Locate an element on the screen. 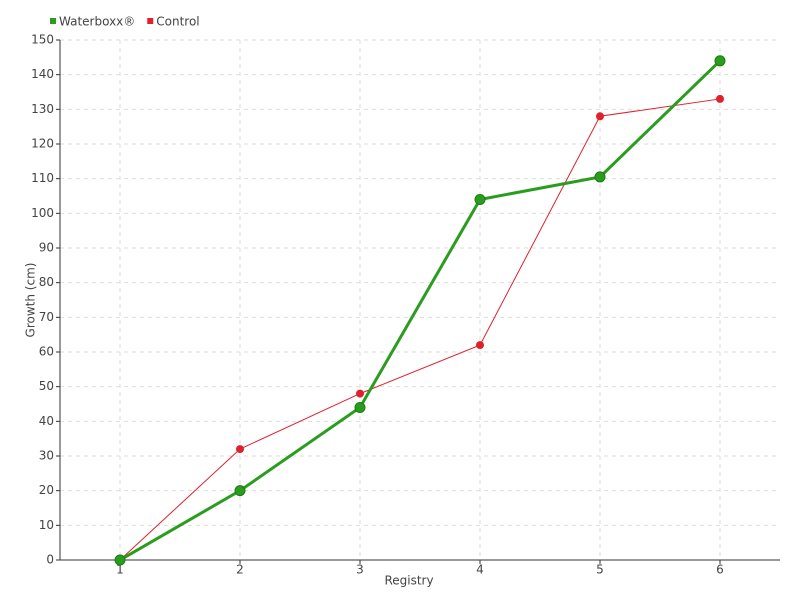 Image resolution: width=800 pixels, height=600 pixels. y-tick-label: 50 is located at coordinates (46, 386).